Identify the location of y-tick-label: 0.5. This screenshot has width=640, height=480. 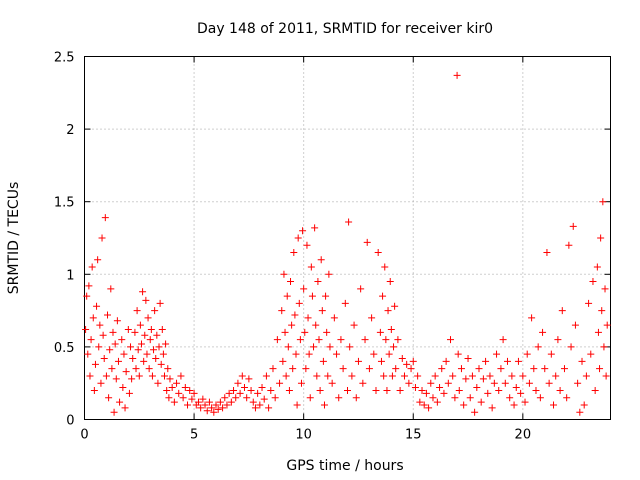
(64, 348).